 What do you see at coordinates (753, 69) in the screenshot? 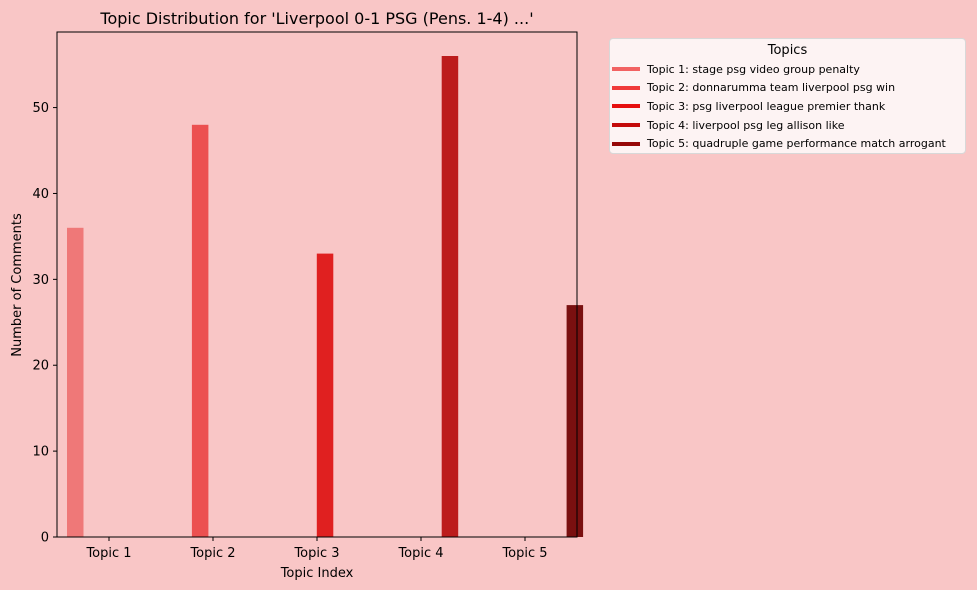
I see `legend-label: Topic 1: stage psg video group penalty` at bounding box center [753, 69].